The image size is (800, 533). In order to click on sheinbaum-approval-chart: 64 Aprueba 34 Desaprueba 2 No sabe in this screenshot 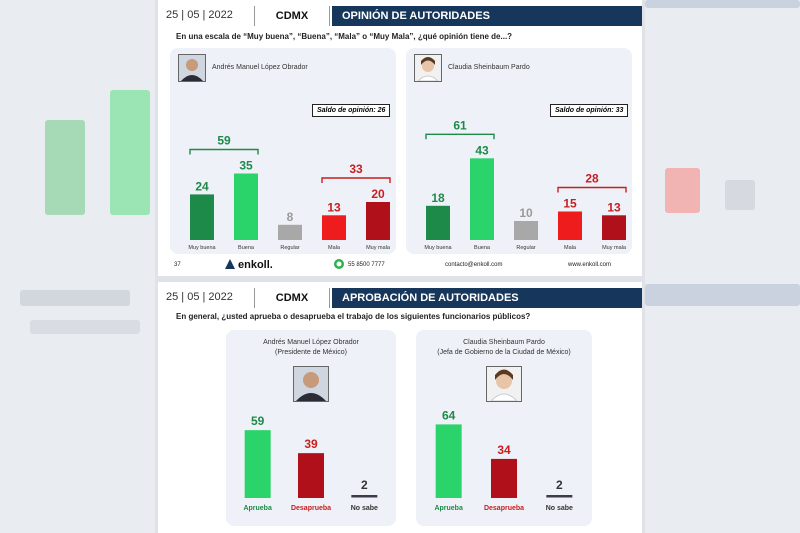, I will do `click(503, 460)`.